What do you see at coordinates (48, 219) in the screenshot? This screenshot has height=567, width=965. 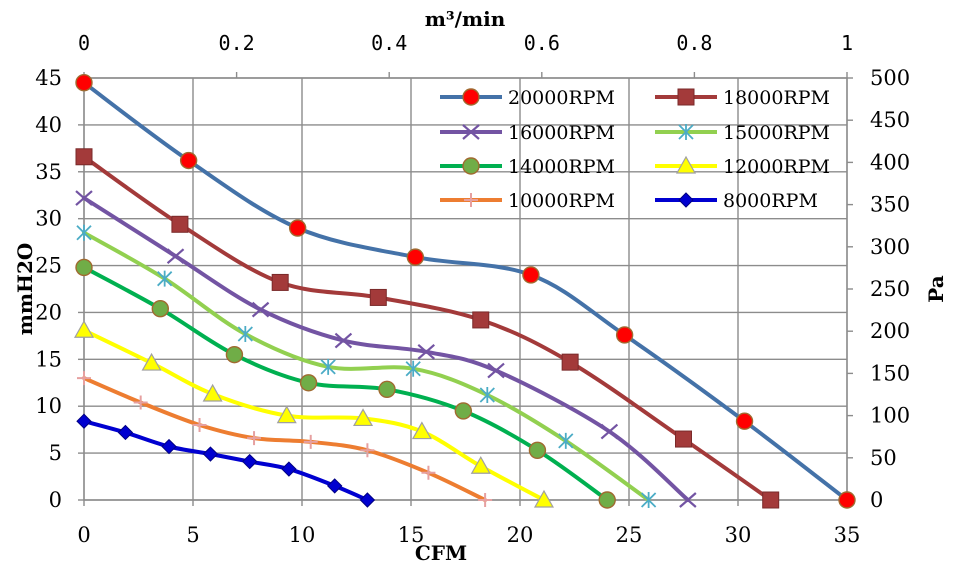 I see `y-tick-label: 30` at bounding box center [48, 219].